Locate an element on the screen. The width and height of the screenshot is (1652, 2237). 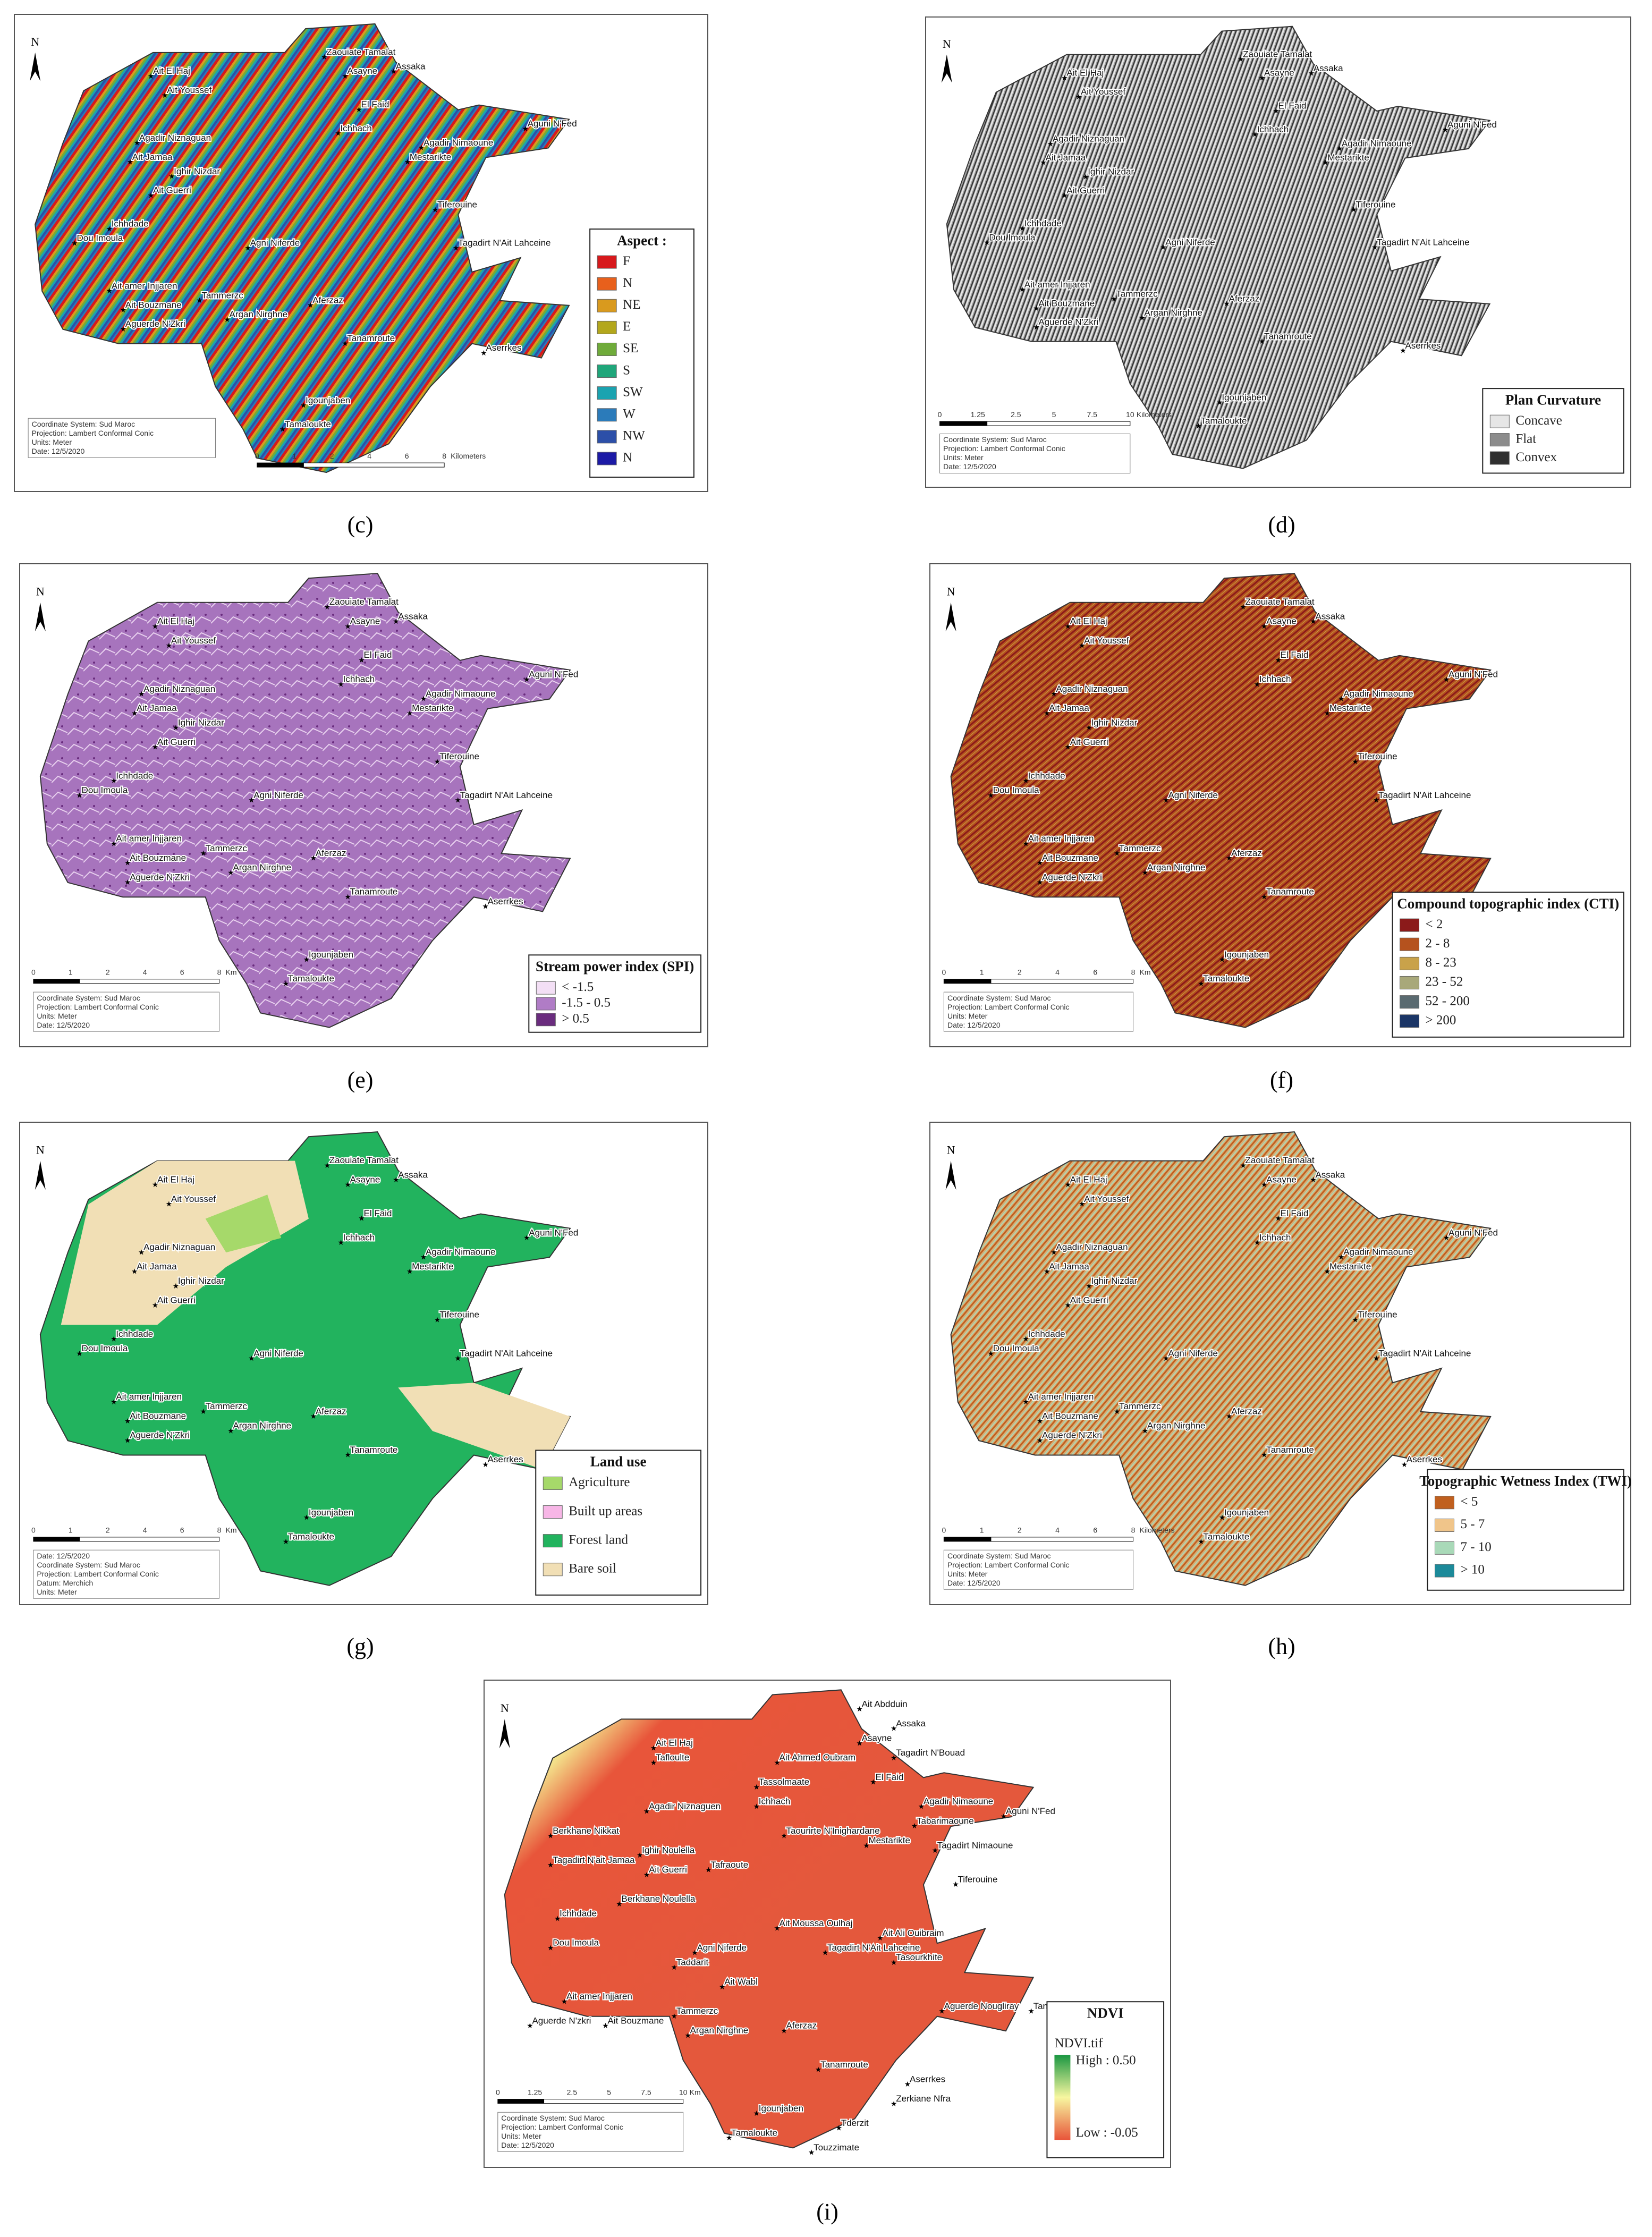
place-label: Assaka is located at coordinates (1328, 68).